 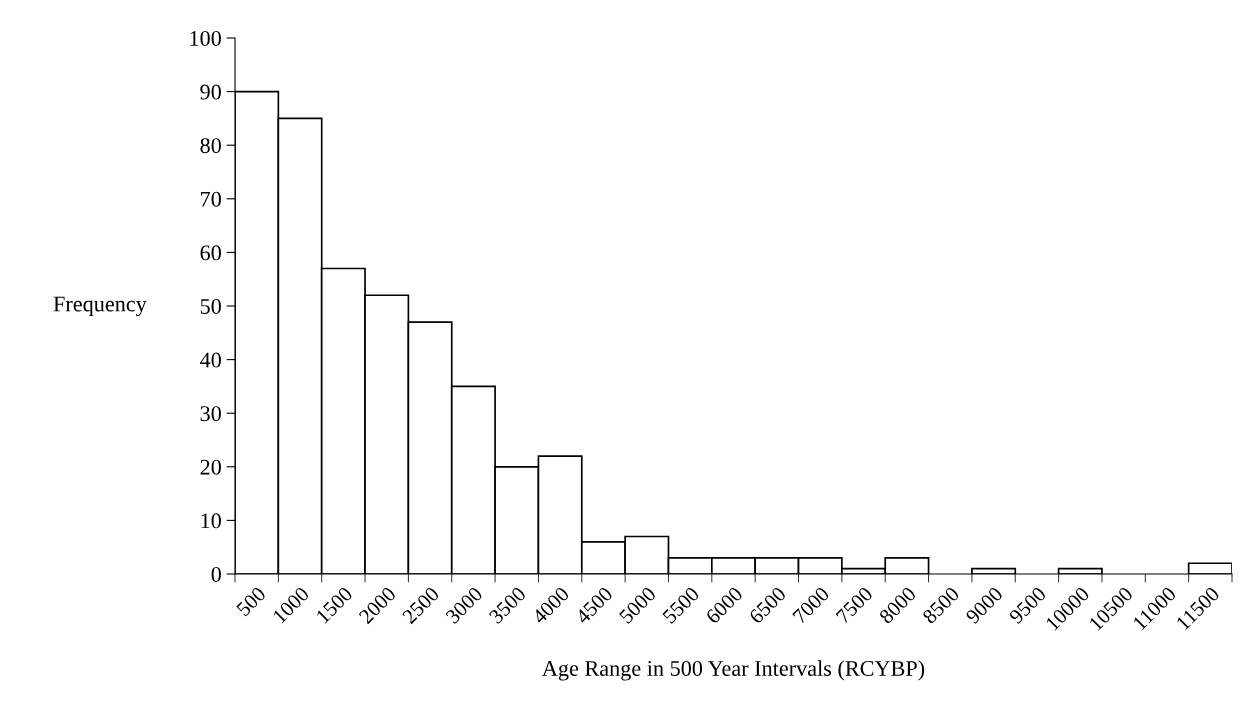 What do you see at coordinates (733, 670) in the screenshot?
I see `x-axis-title: Age Range in 500 Year Intervals (RCYBP)` at bounding box center [733, 670].